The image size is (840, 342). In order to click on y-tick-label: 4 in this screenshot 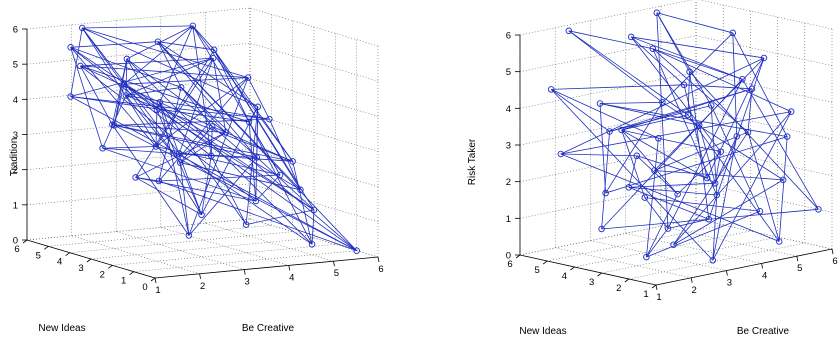, I will do `click(564, 276)`.